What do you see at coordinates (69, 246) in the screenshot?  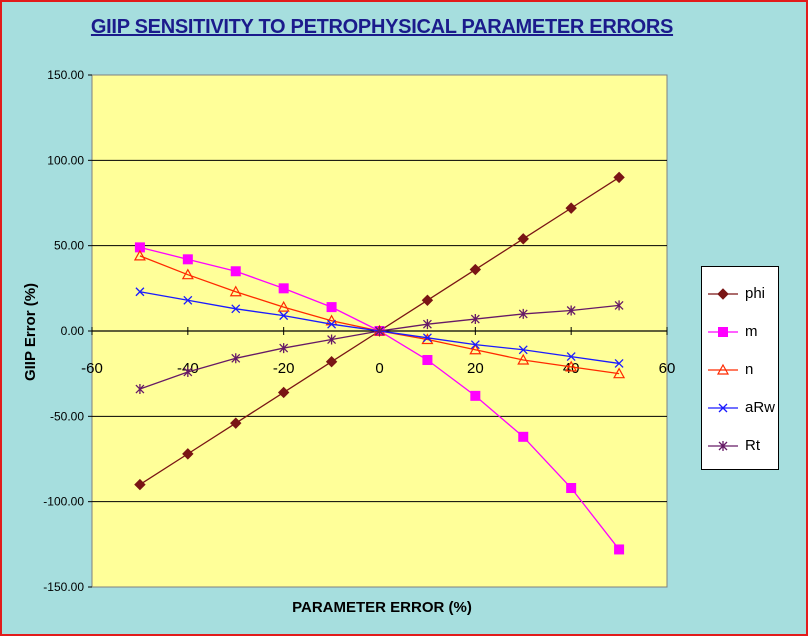 I see `y-tick-label: 50.00` at bounding box center [69, 246].